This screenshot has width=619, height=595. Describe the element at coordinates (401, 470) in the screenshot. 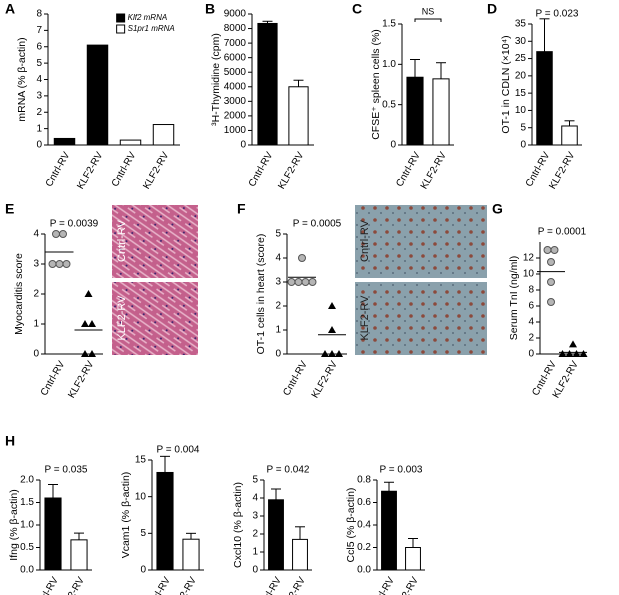

I see `annotation: P = 0.003` at that location.